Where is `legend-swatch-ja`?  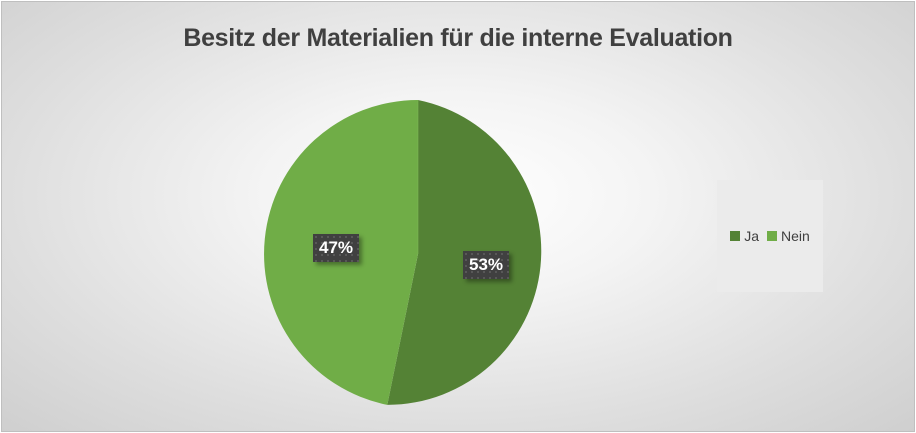 legend-swatch-ja is located at coordinates (735, 236).